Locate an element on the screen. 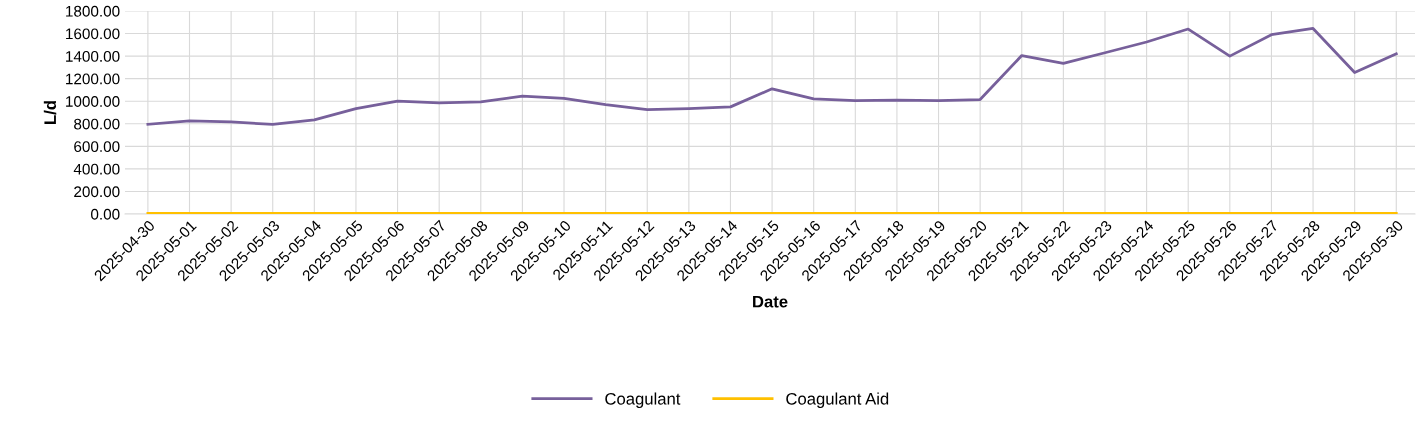 The image size is (1422, 423). y-tick-label: 200.00 is located at coordinates (97, 192).